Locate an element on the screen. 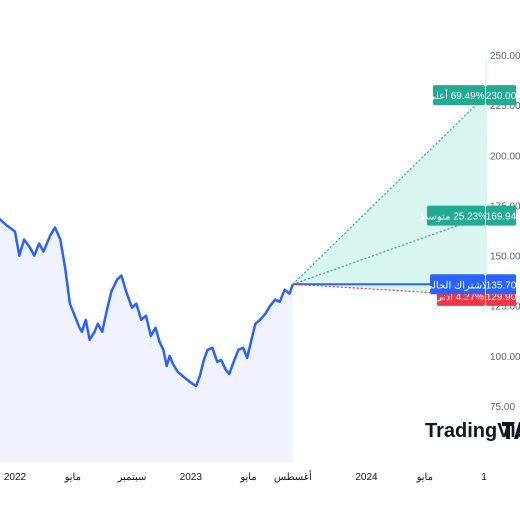  current-value-bg is located at coordinates (501, 284).